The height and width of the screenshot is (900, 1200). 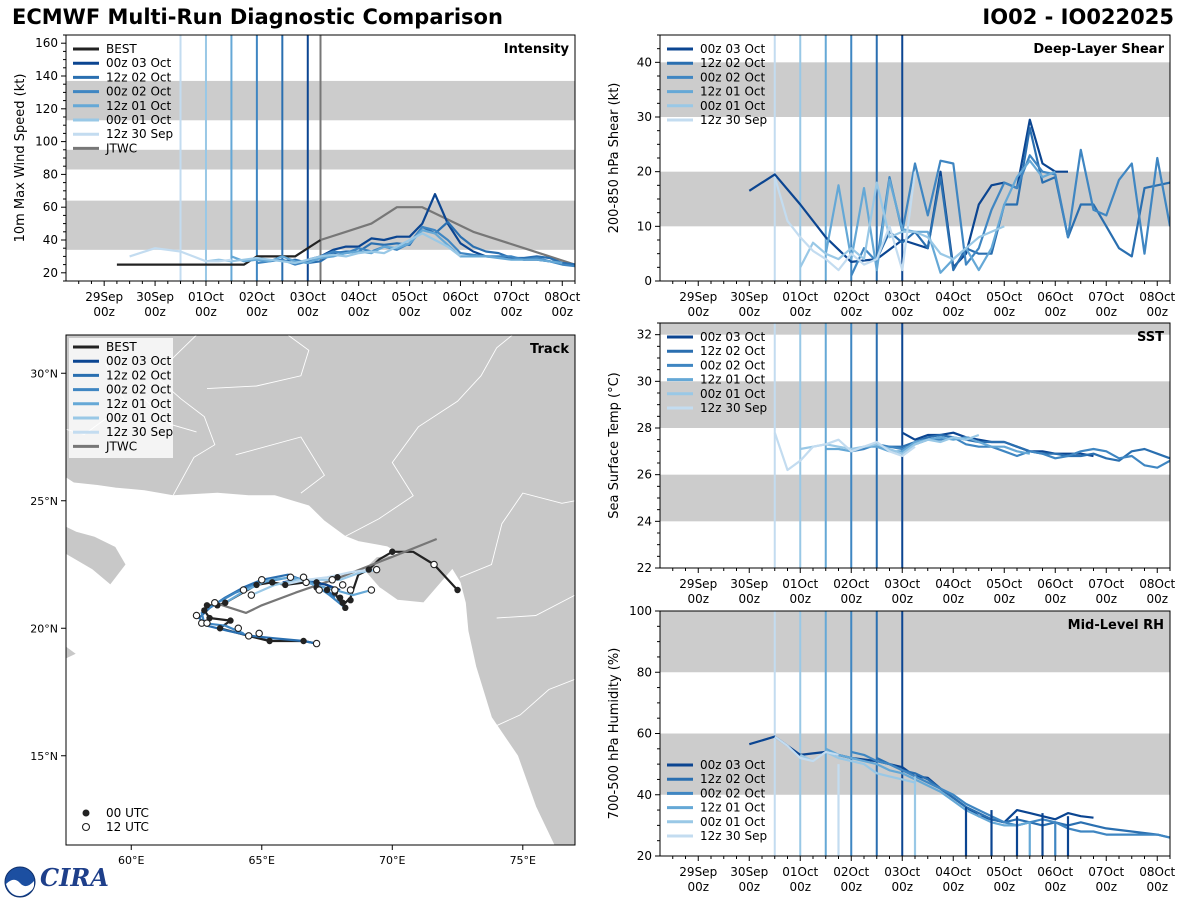 I want to click on landmass-oman-south, so click(x=72, y=652).